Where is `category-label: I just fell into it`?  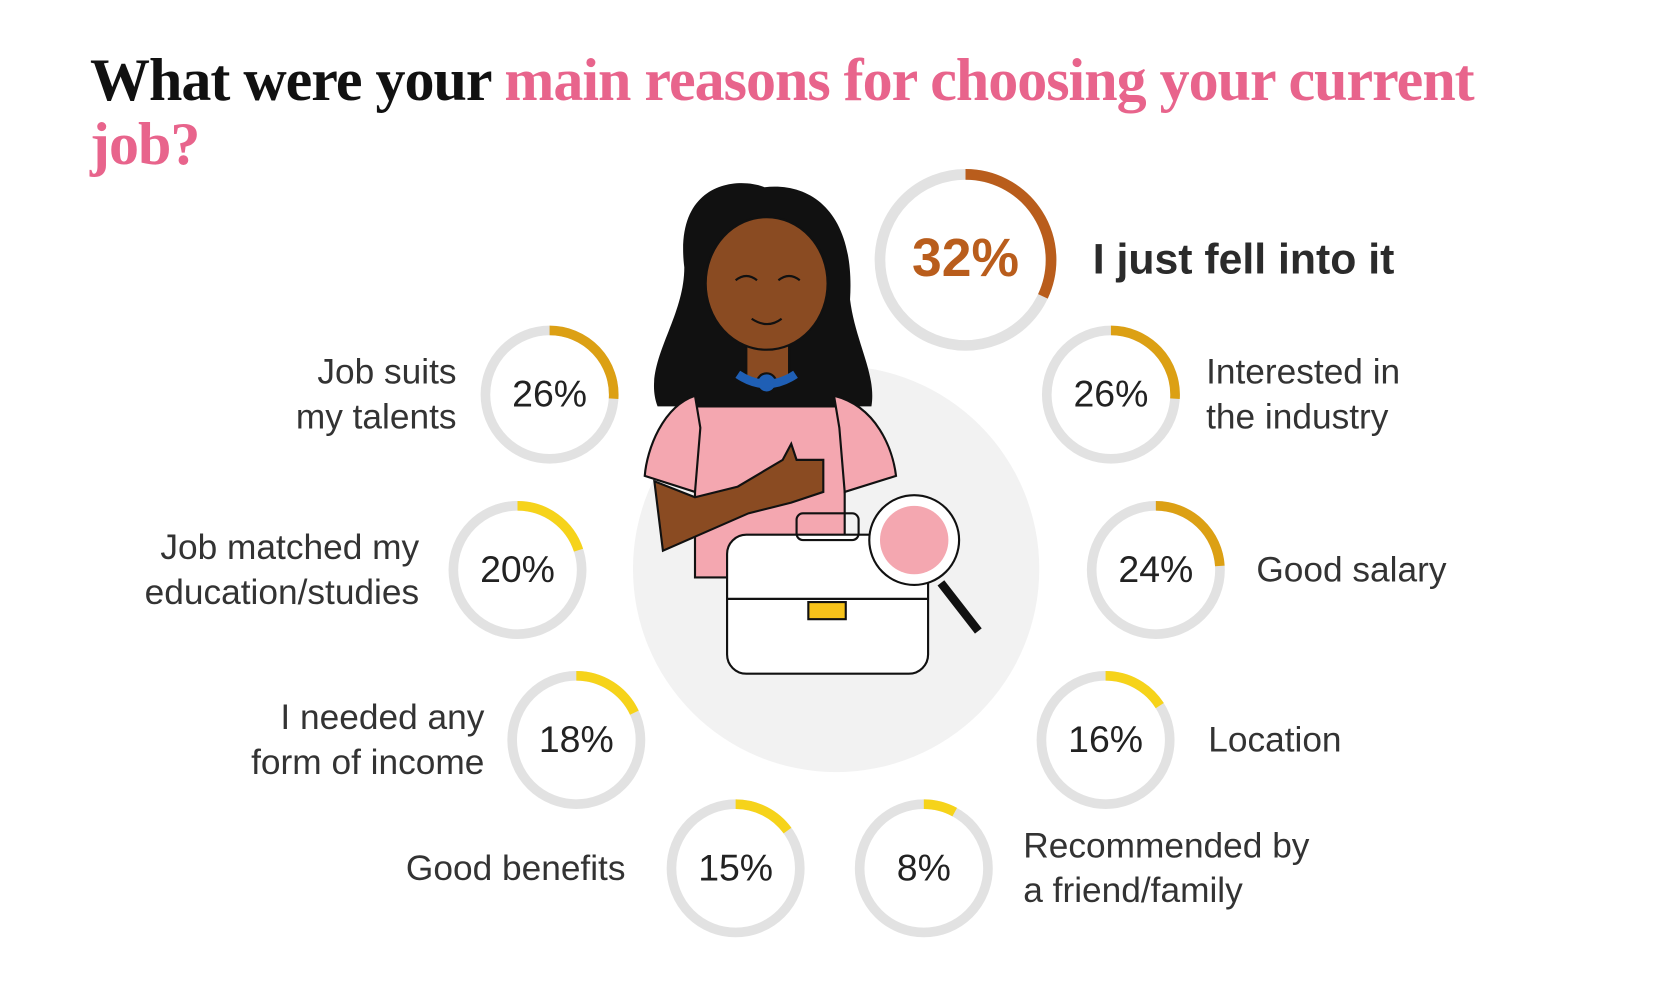
category-label: I just fell into it is located at coordinates (1244, 259).